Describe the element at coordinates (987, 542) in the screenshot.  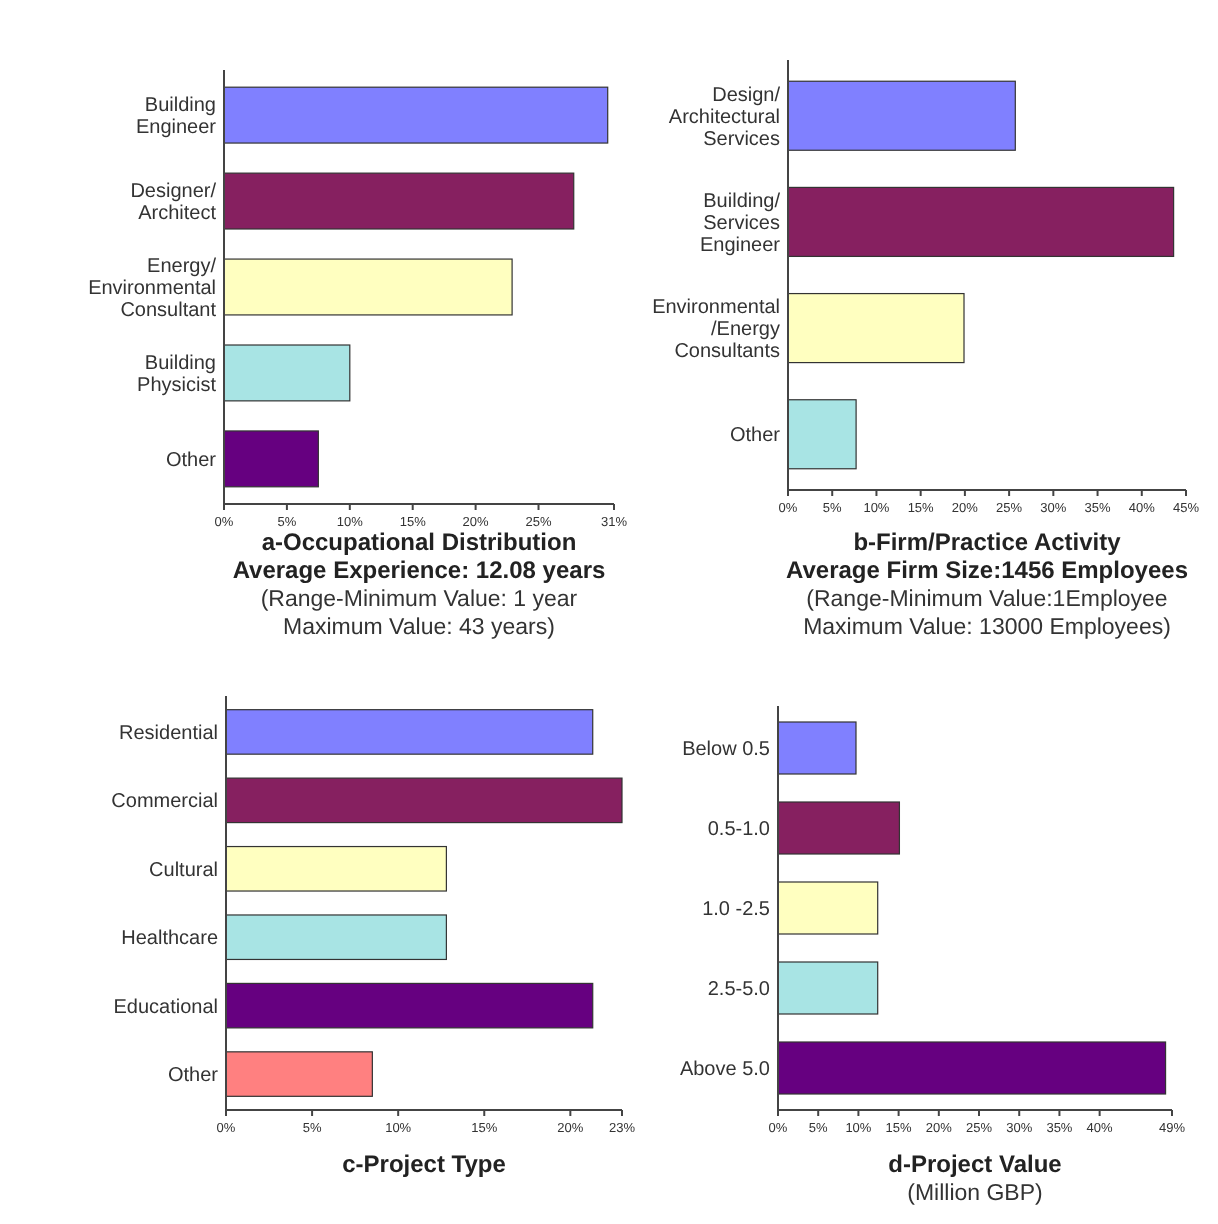
I see `text: b-Firm/Practice Activity` at that location.